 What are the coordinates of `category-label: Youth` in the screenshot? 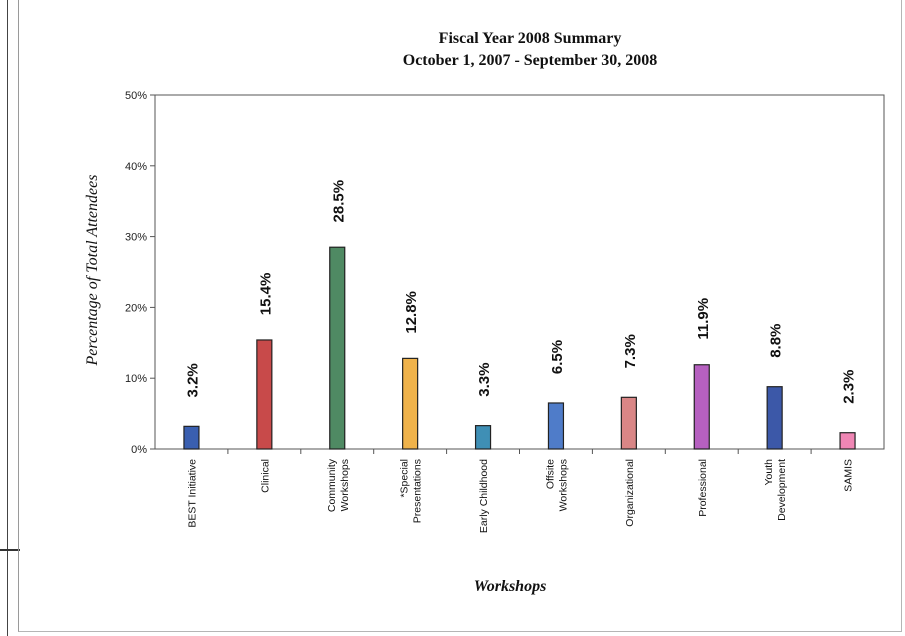 It's located at (769, 472).